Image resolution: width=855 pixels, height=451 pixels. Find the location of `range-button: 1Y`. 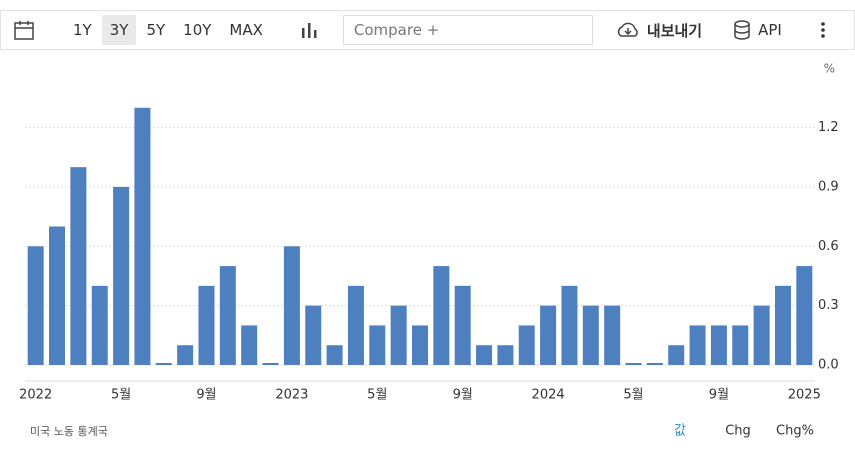

range-button: 1Y is located at coordinates (82, 30).